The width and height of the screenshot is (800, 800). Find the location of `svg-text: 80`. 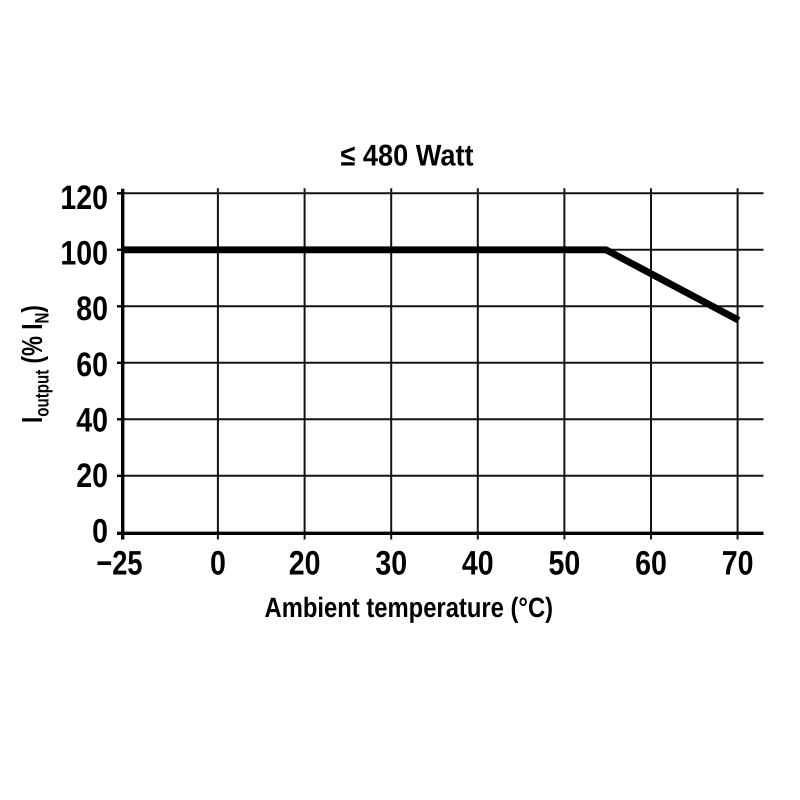

svg-text: 80 is located at coordinates (92, 309).